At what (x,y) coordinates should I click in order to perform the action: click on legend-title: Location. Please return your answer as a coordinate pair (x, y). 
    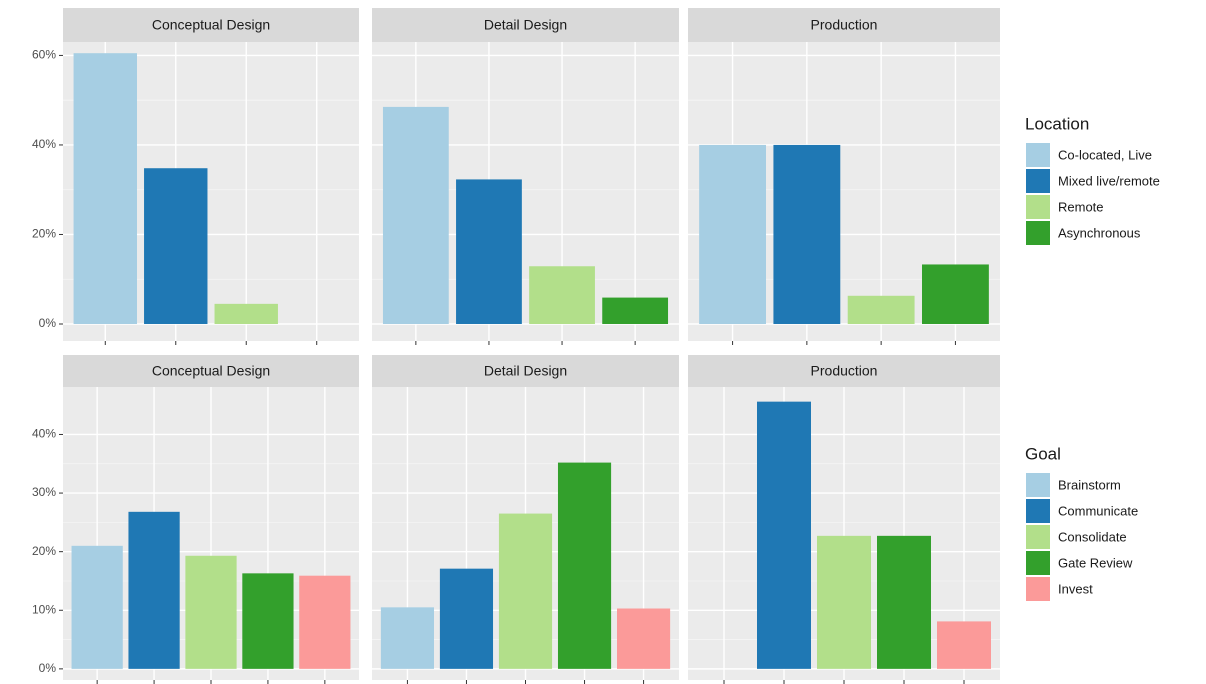
    Looking at the image, I should click on (1057, 123).